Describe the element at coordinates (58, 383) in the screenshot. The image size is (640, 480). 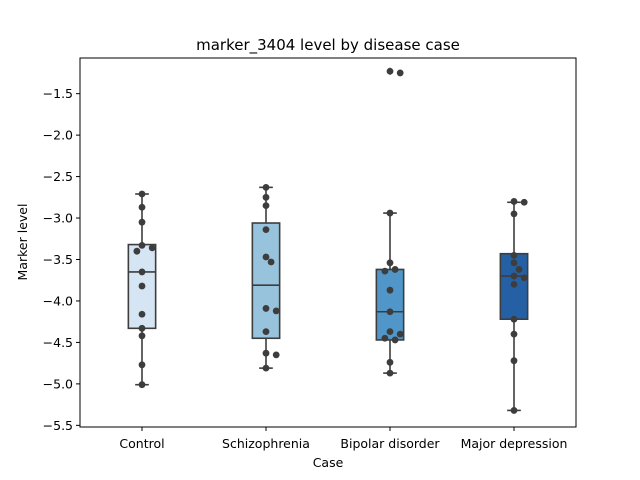
I see `y-tick-label: −5.0` at that location.